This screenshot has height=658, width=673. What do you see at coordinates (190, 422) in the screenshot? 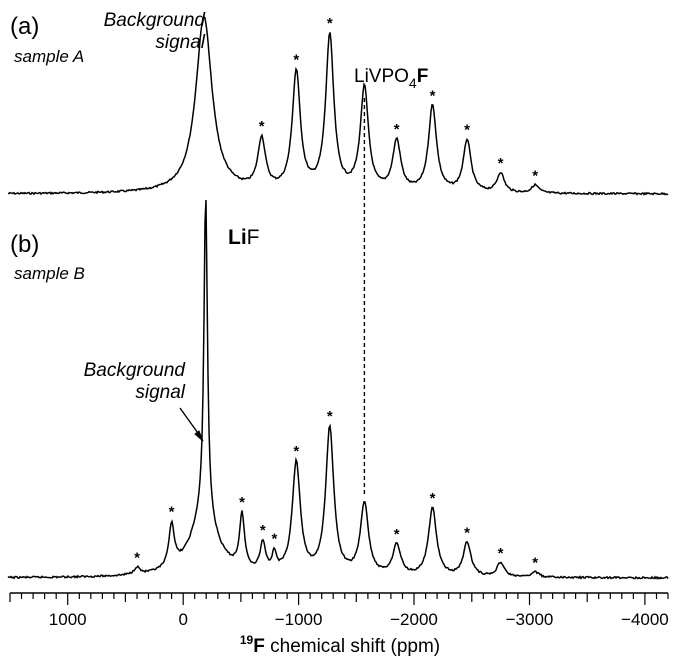
I see `background-arrow-shaft` at bounding box center [190, 422].